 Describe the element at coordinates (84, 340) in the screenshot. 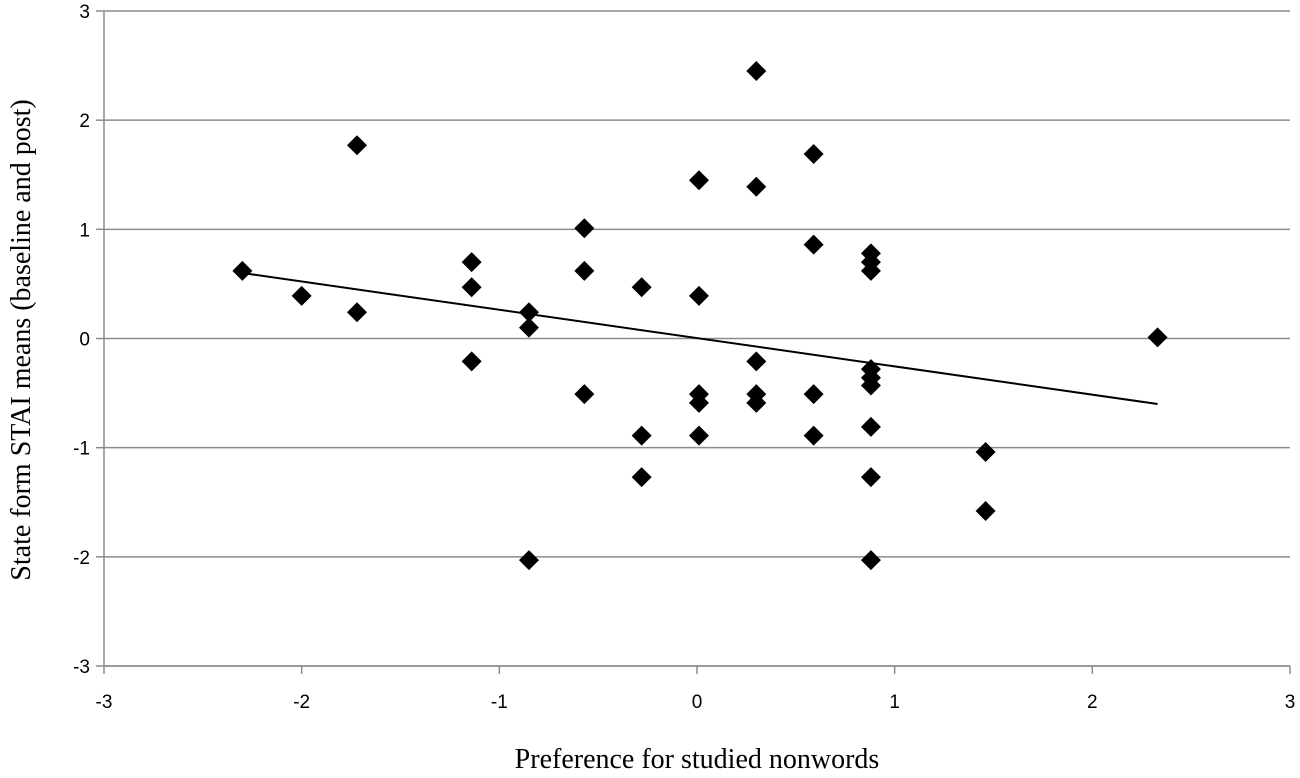

I see `y-tick-label: 0` at that location.